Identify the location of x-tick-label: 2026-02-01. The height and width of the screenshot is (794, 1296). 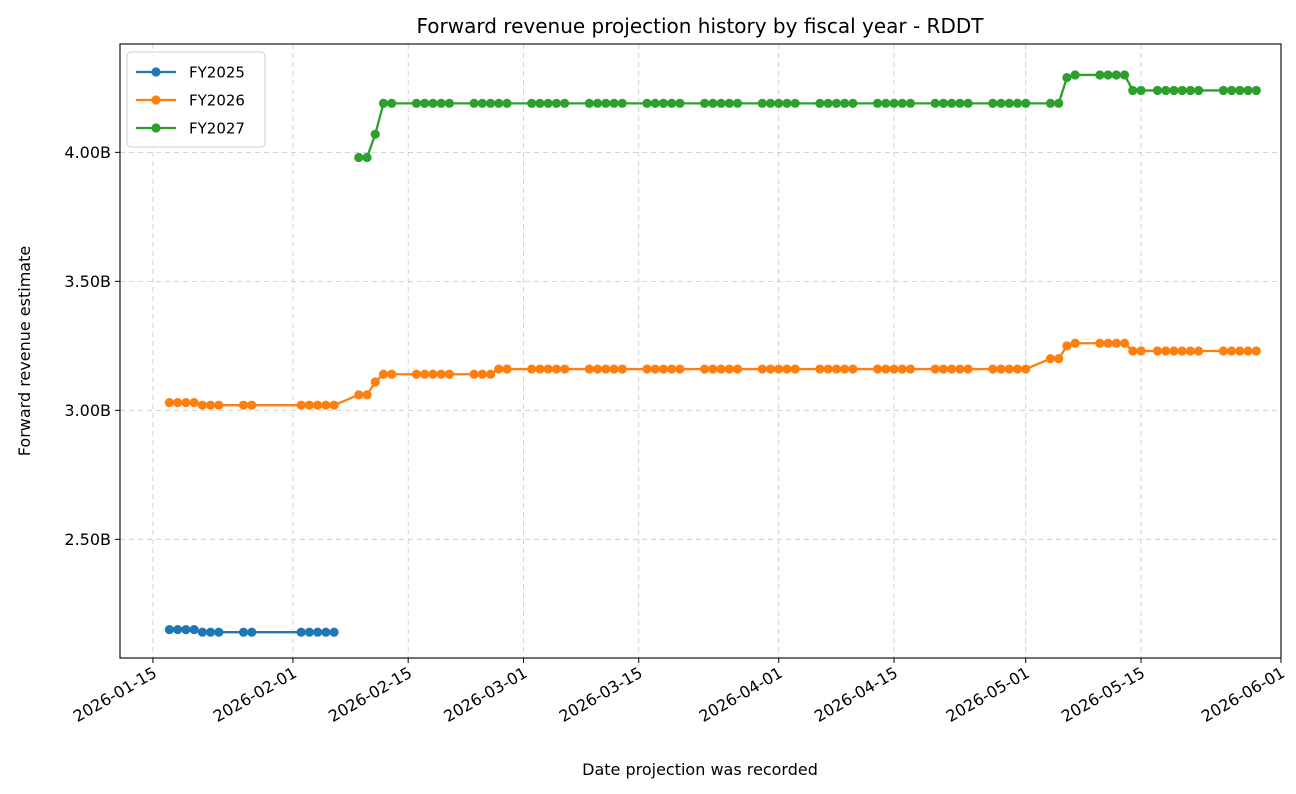
(255, 694).